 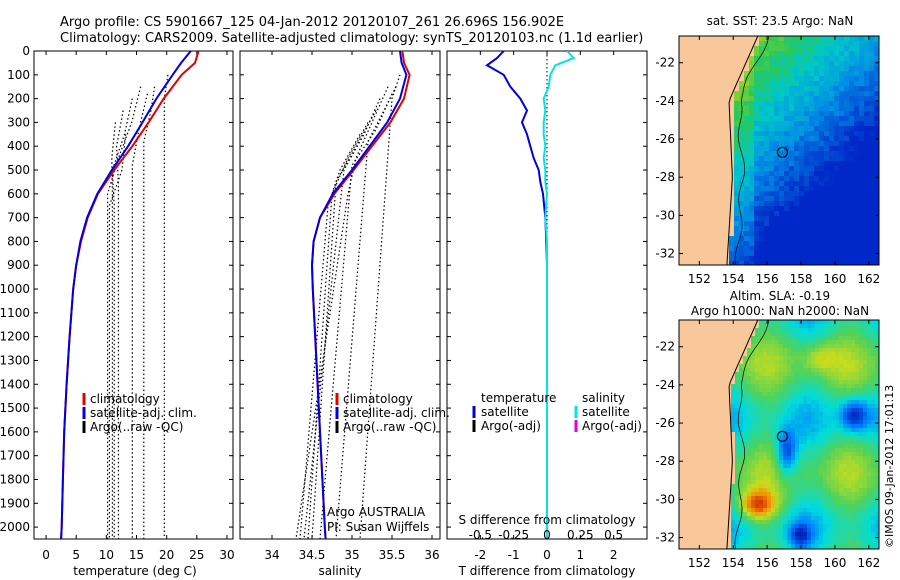 I want to click on salinity-xlabel: salinity, so click(x=339, y=571).